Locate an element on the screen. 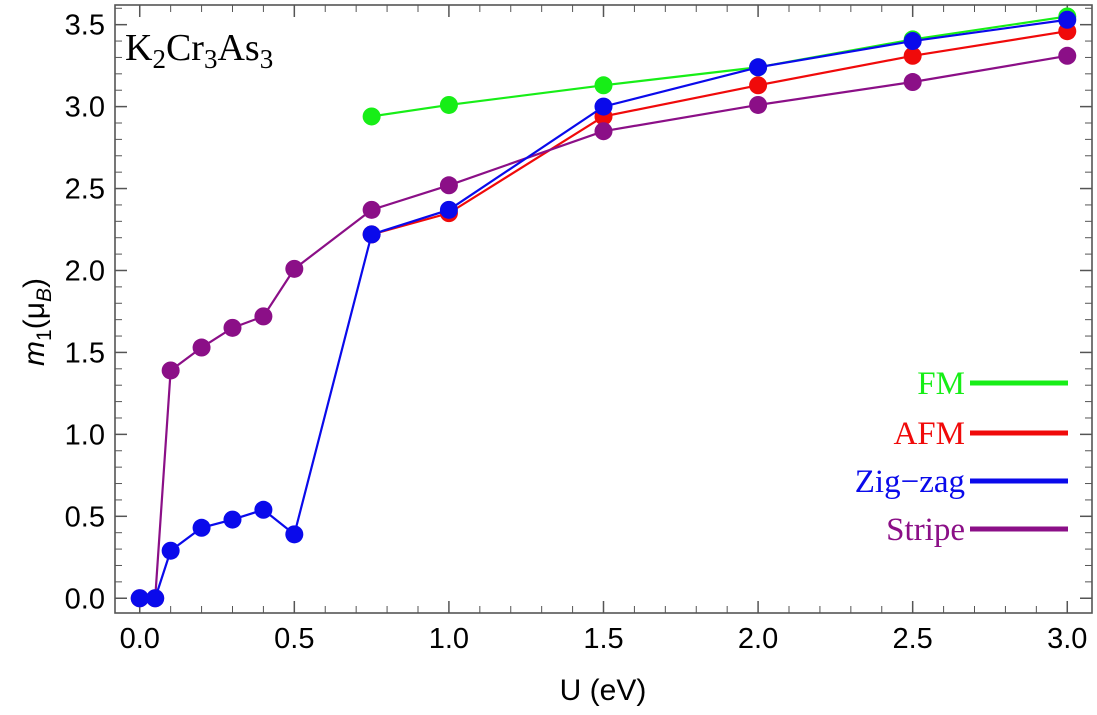  y-tick-label: 0.0 is located at coordinates (85, 599).